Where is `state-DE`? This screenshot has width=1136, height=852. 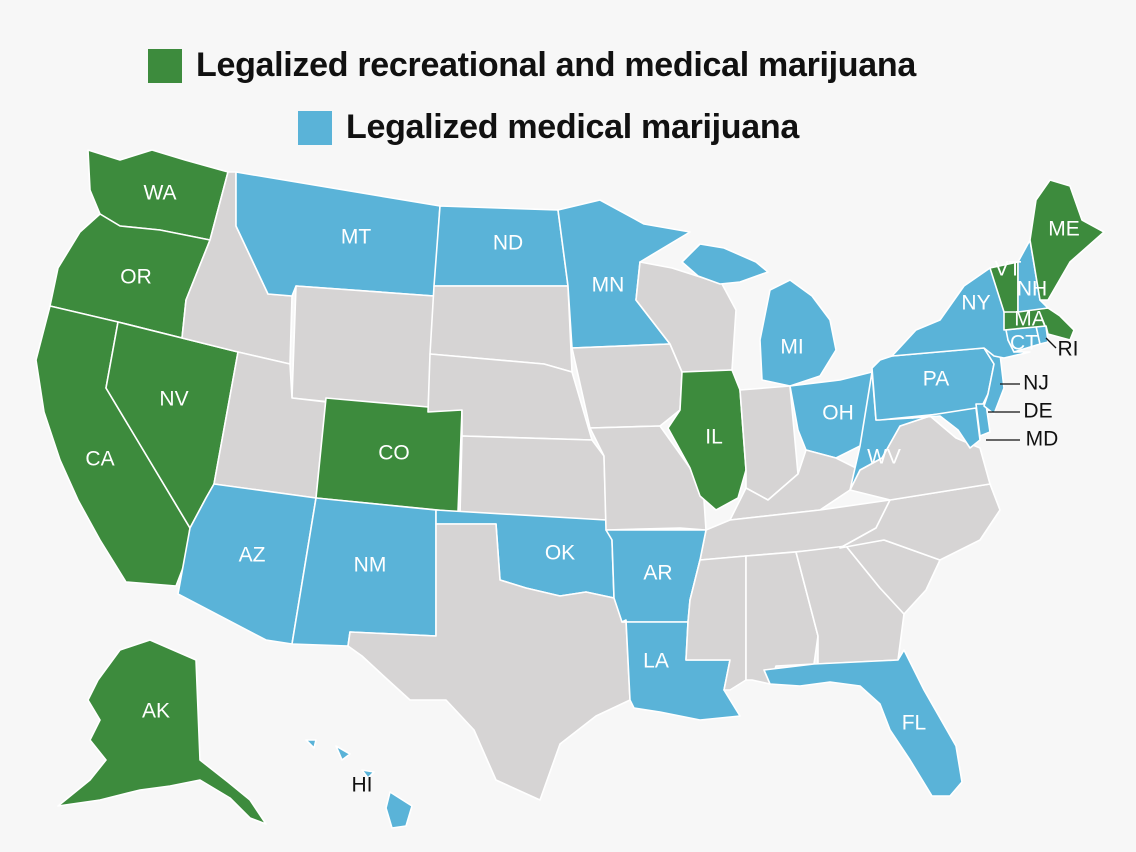
state-DE is located at coordinates (983, 420).